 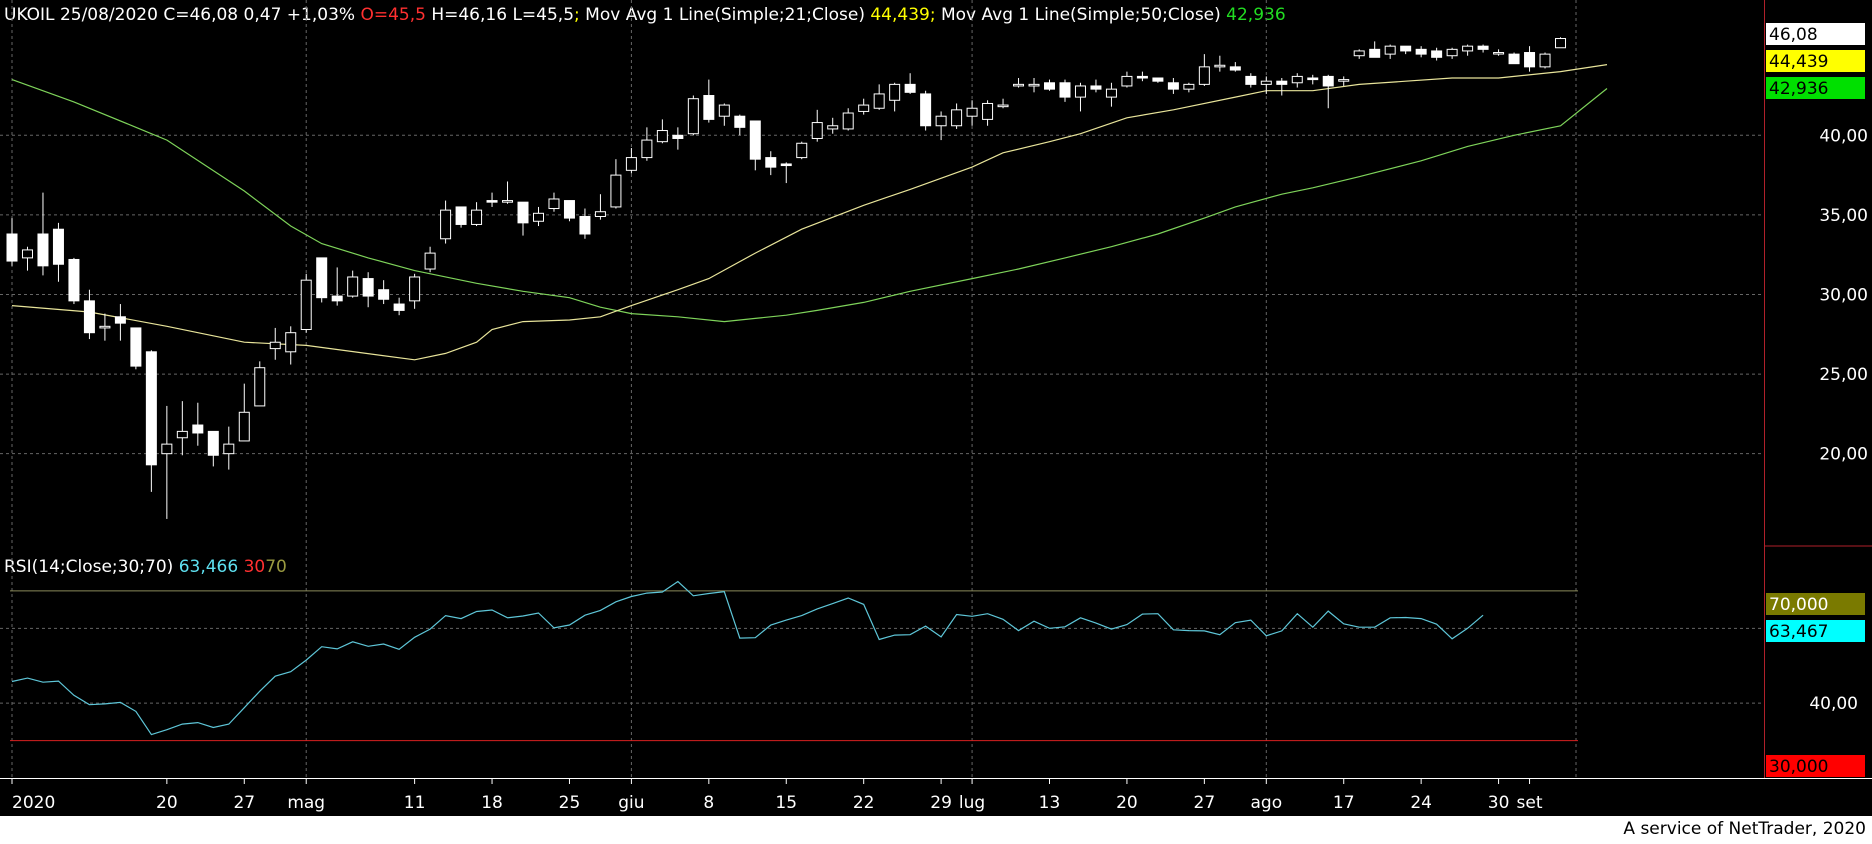 I want to click on time-tick-label: ago, so click(x=1266, y=803).